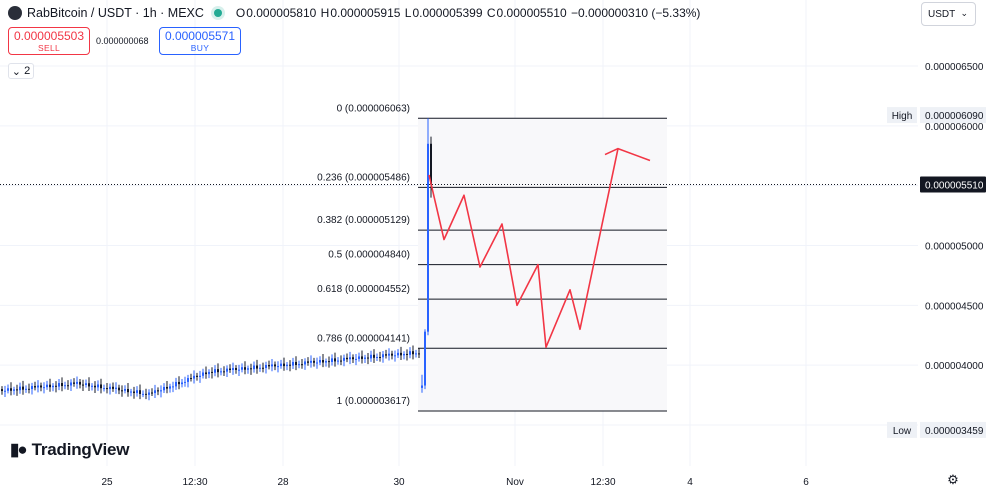  What do you see at coordinates (531, 13) in the screenshot?
I see `ohlc-close-value: 0.000005510` at bounding box center [531, 13].